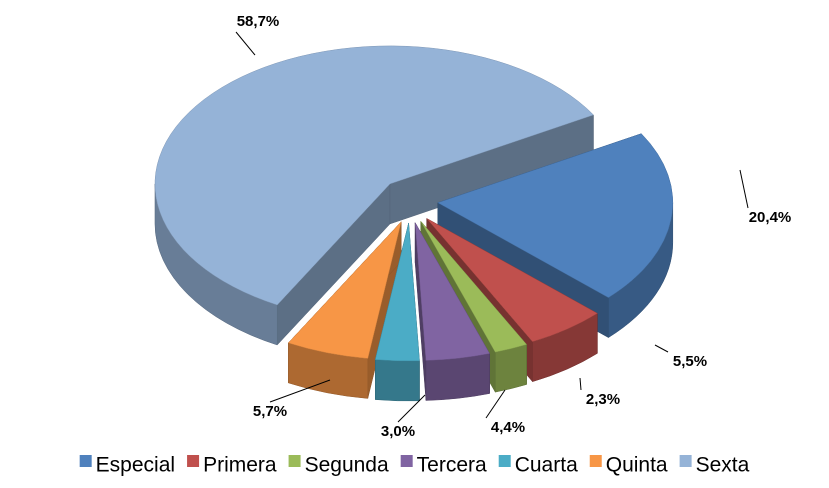  I want to click on data-label: 3,0%, so click(398, 431).